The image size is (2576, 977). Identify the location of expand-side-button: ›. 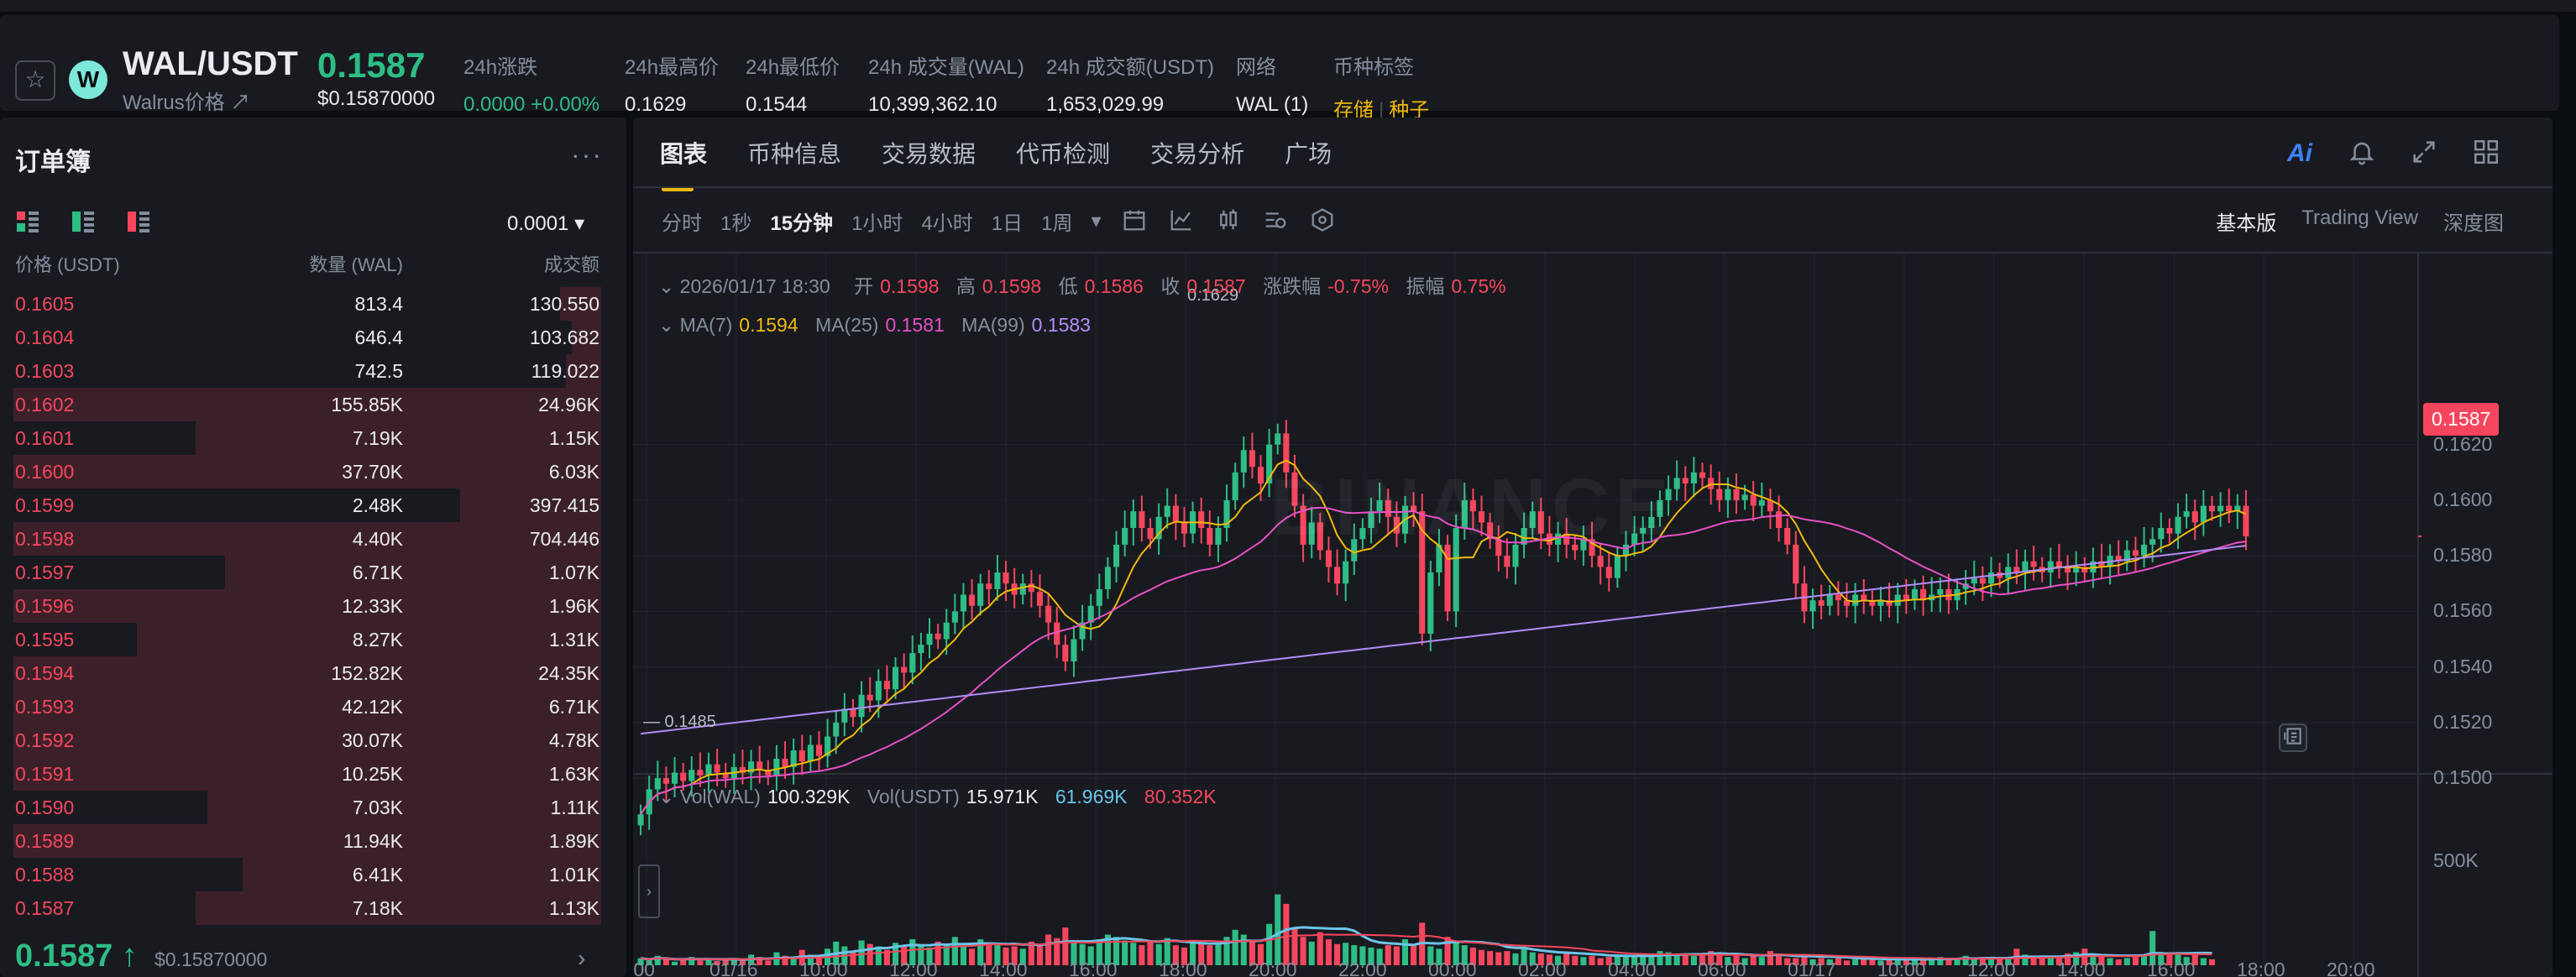
(649, 891).